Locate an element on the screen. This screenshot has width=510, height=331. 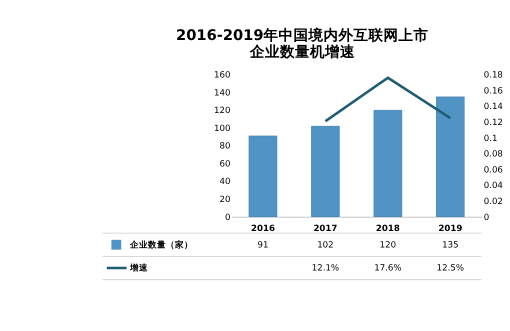
y2-tick-label: 0.14 is located at coordinates (493, 107).